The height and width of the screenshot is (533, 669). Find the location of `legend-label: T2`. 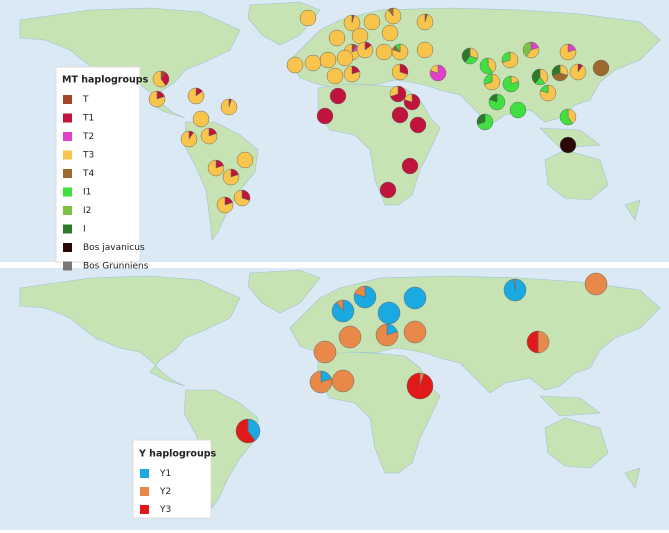

legend-label: T2 is located at coordinates (88, 137).